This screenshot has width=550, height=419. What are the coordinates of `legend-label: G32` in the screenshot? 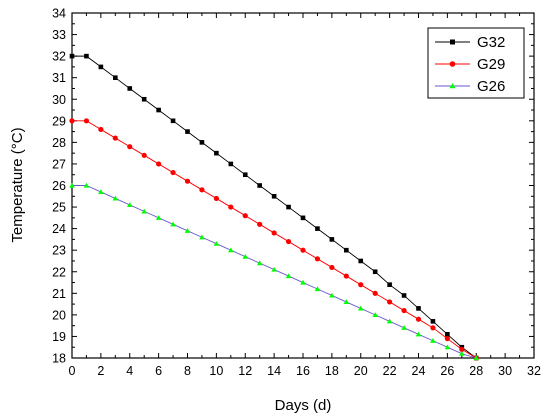 It's located at (491, 42).